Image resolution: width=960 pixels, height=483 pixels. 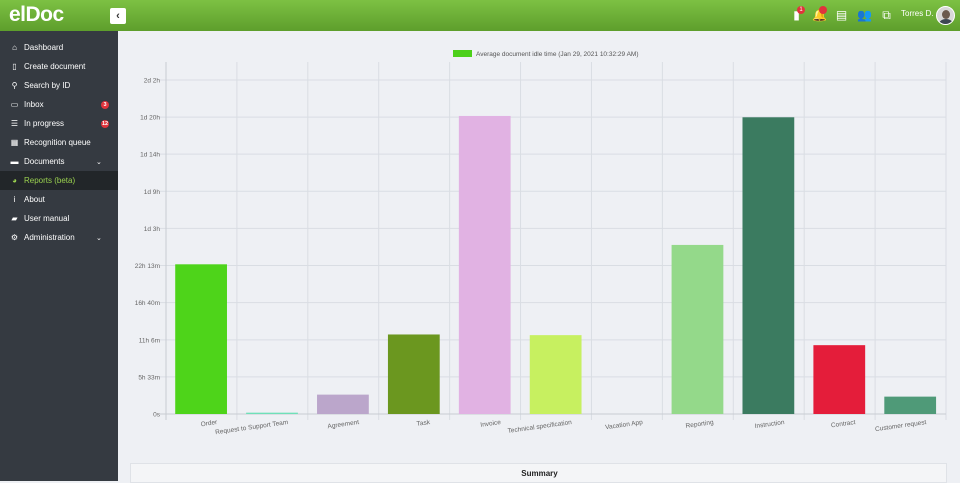 What do you see at coordinates (839, 379) in the screenshot?
I see `bar-contract` at bounding box center [839, 379].